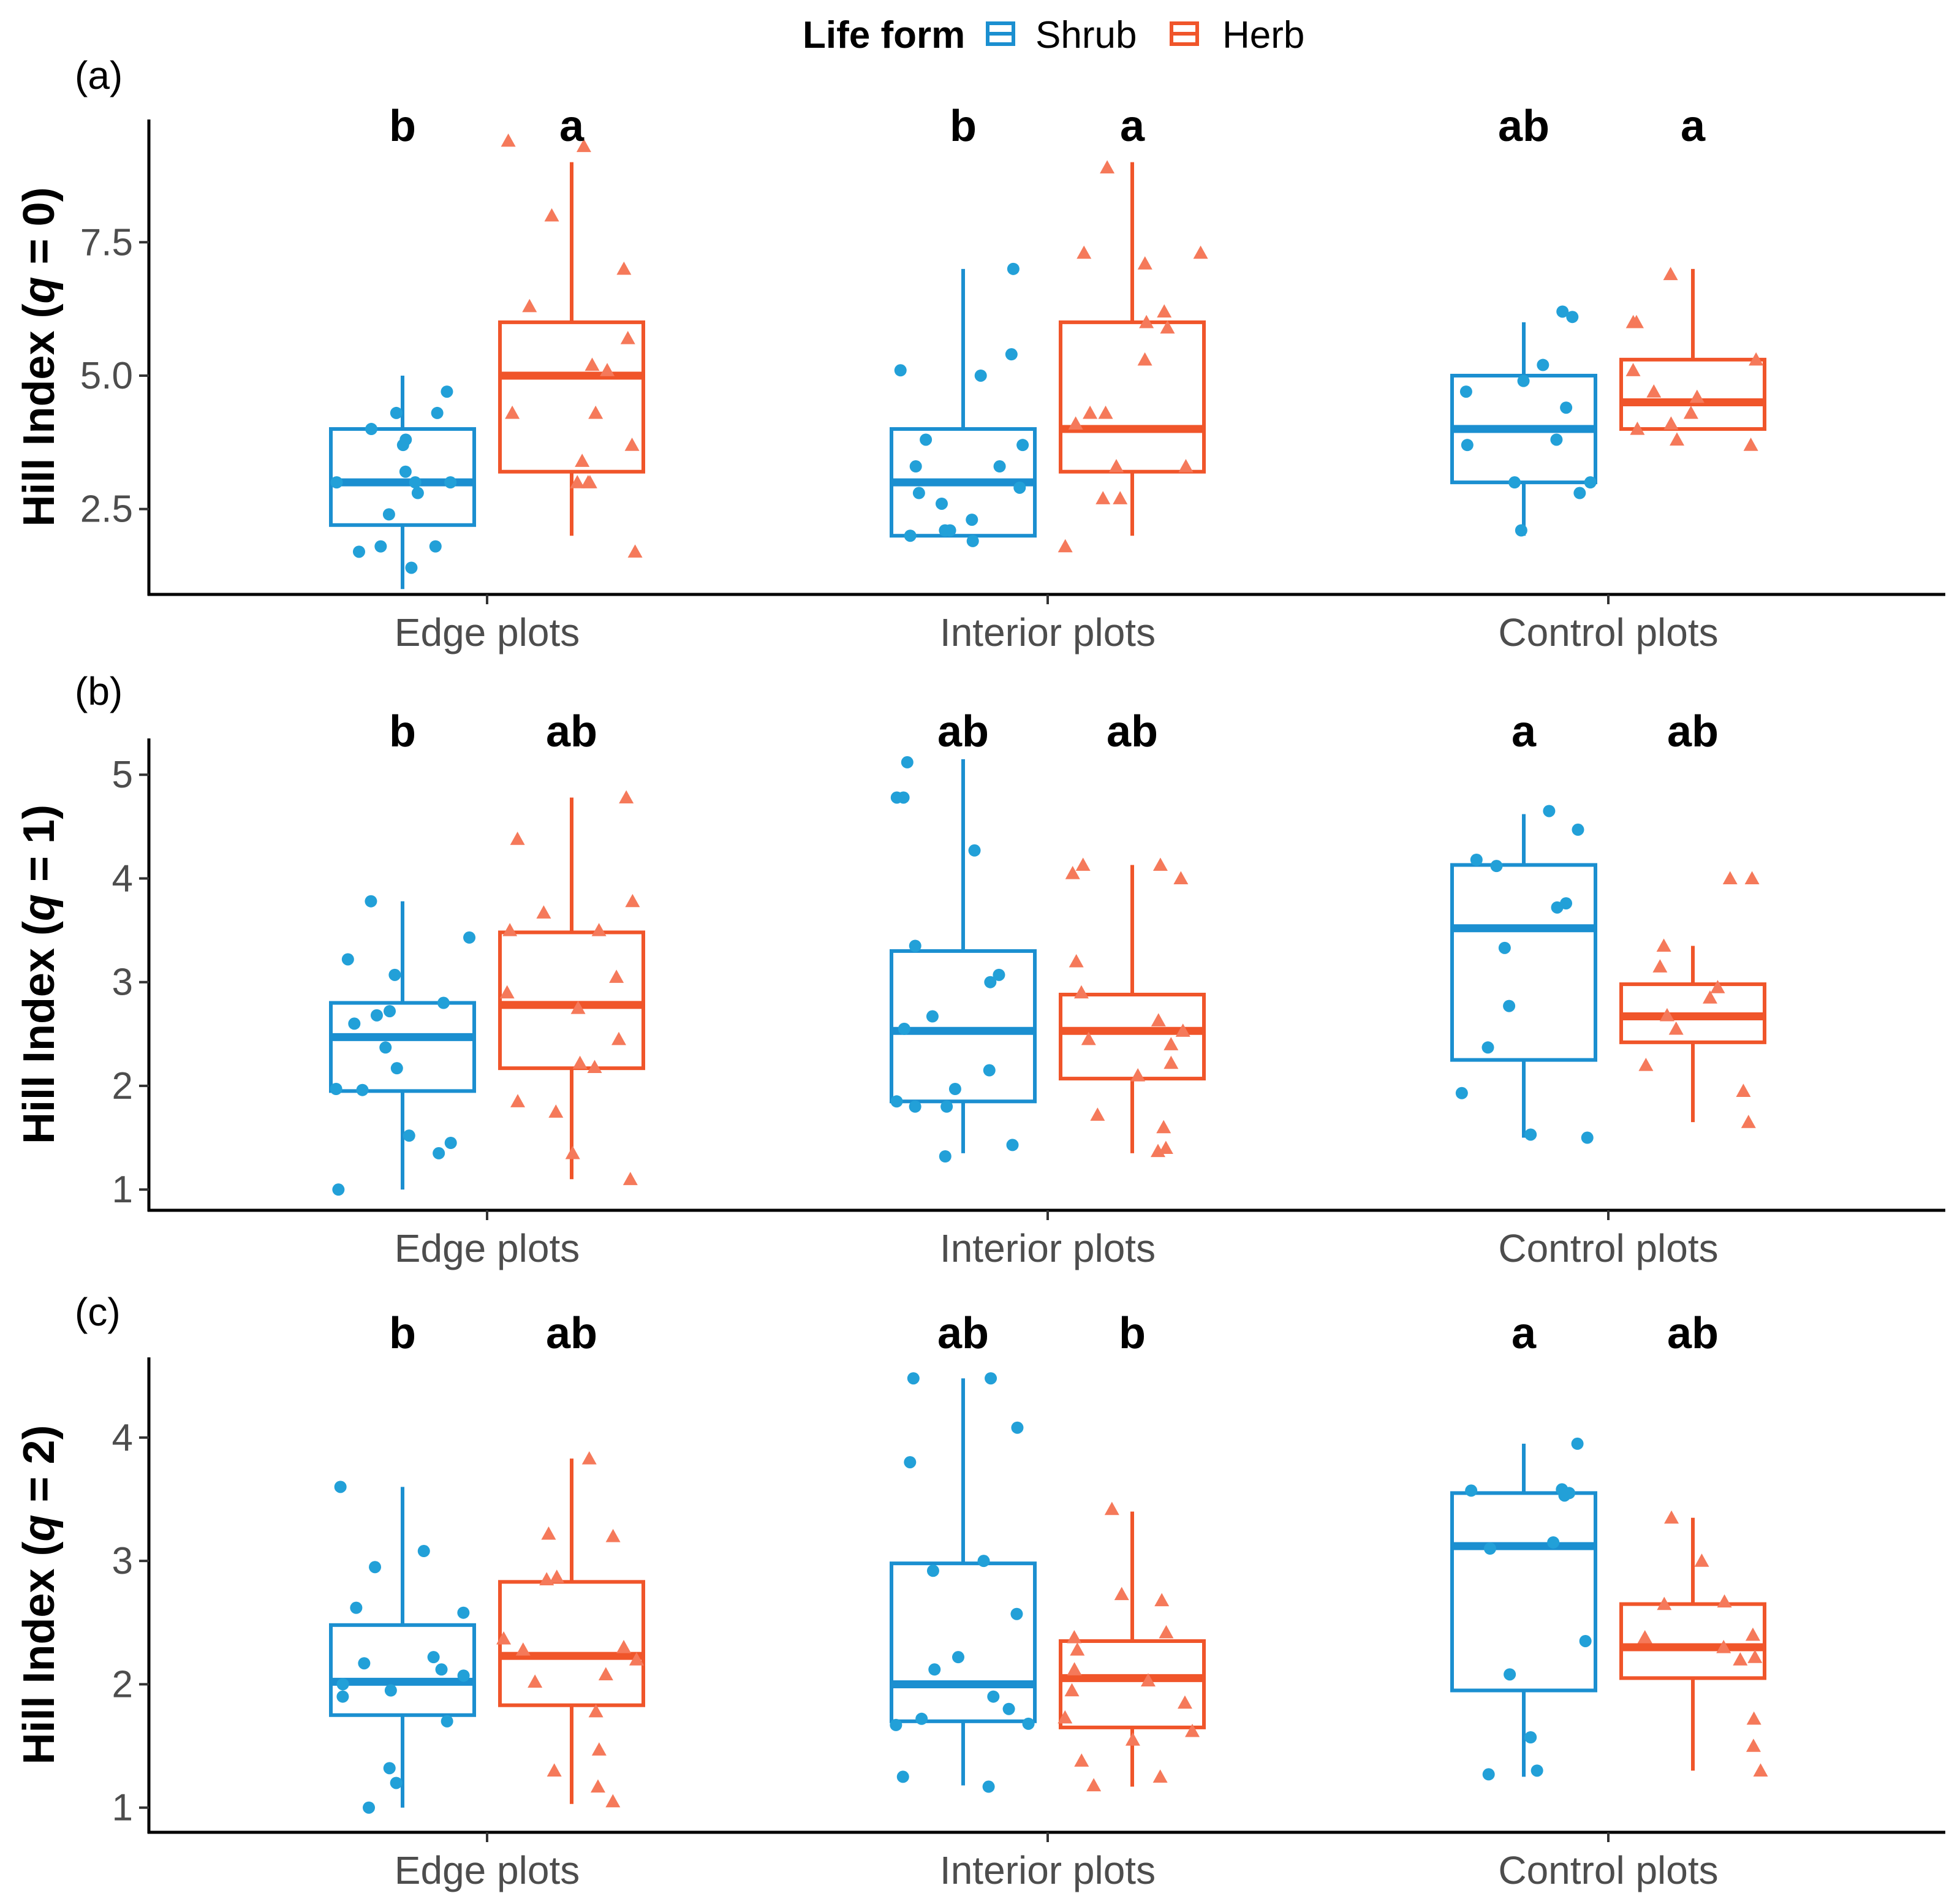 This screenshot has width=1960, height=1904. I want to click on y-tick-label: 2, so click(122, 1684).